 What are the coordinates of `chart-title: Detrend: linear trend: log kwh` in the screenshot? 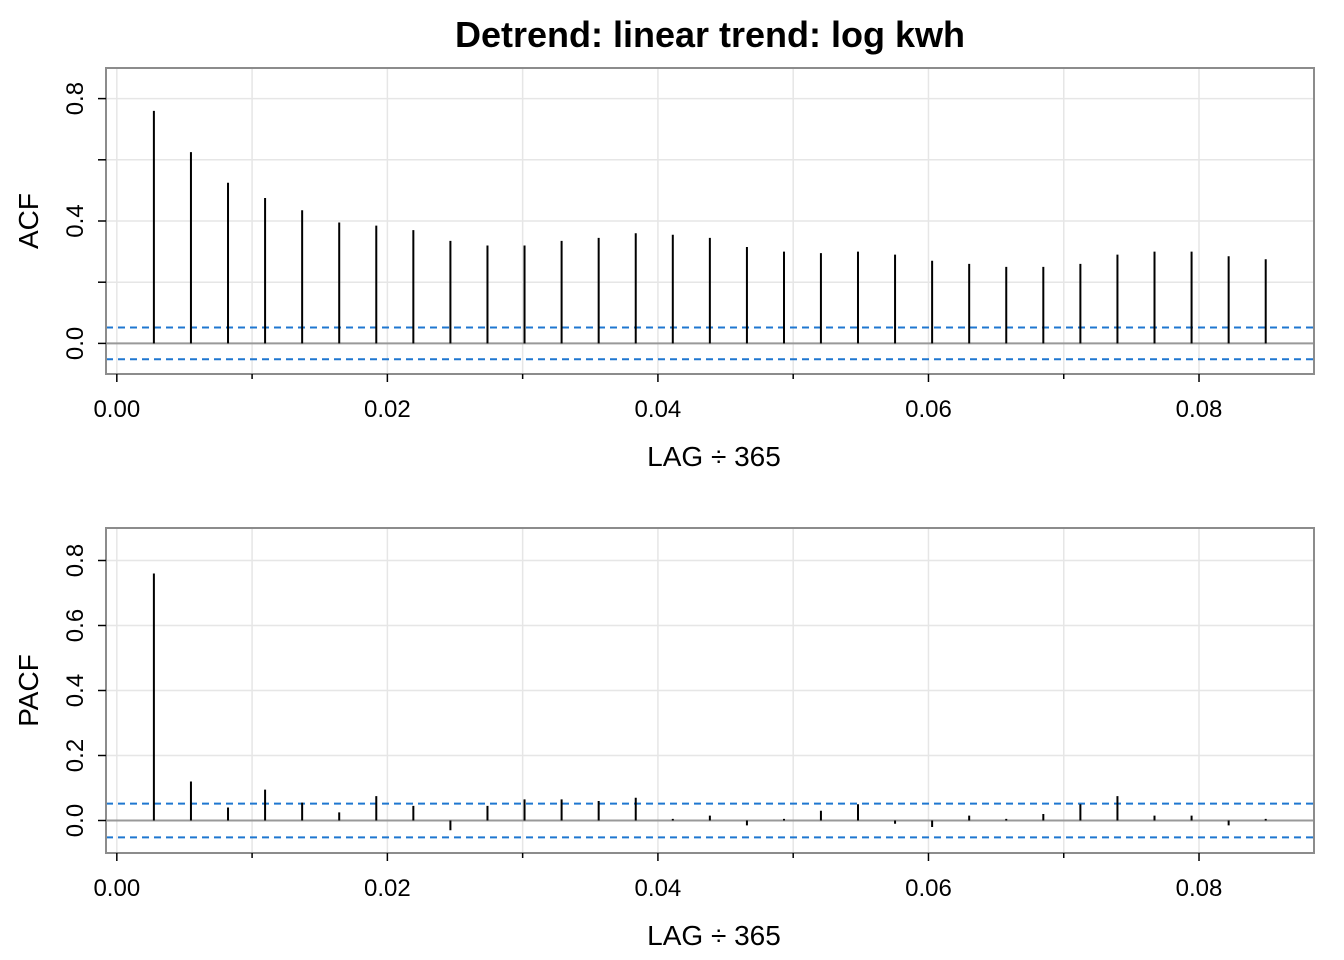 It's located at (710, 34).